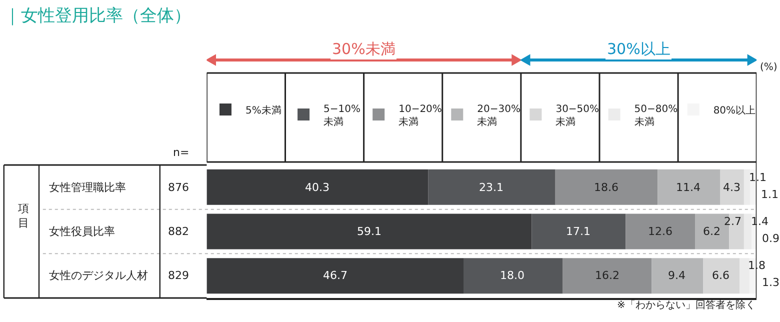  I want to click on data-label: 12.6, so click(660, 231).